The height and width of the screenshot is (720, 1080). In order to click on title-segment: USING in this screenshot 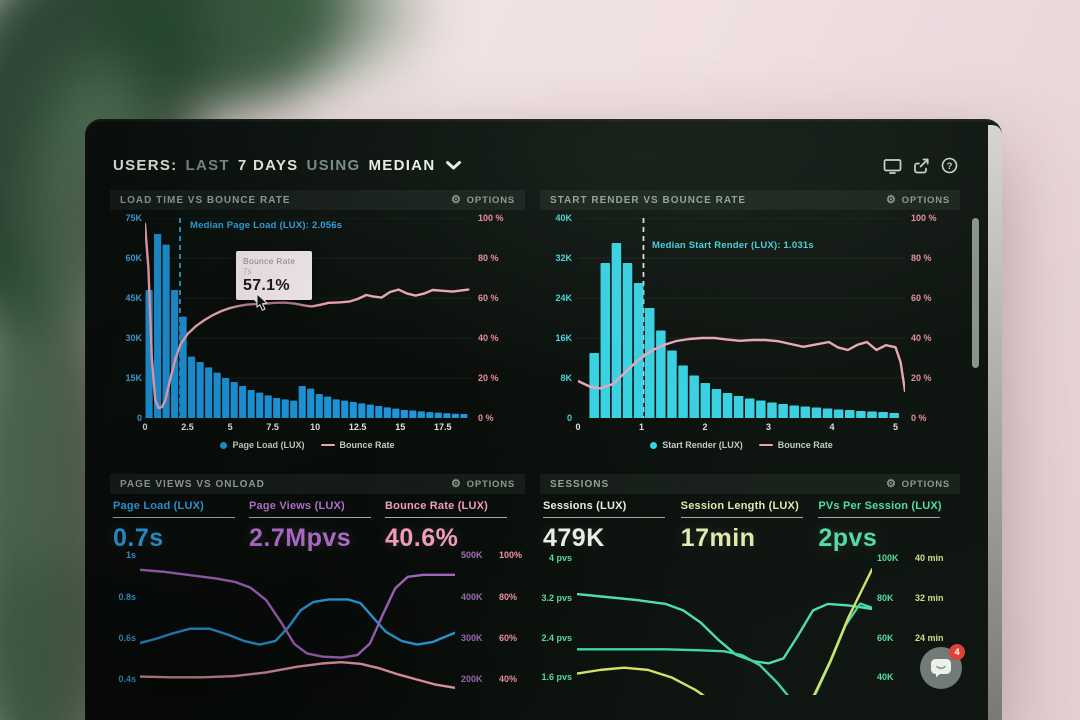, I will do `click(333, 165)`.